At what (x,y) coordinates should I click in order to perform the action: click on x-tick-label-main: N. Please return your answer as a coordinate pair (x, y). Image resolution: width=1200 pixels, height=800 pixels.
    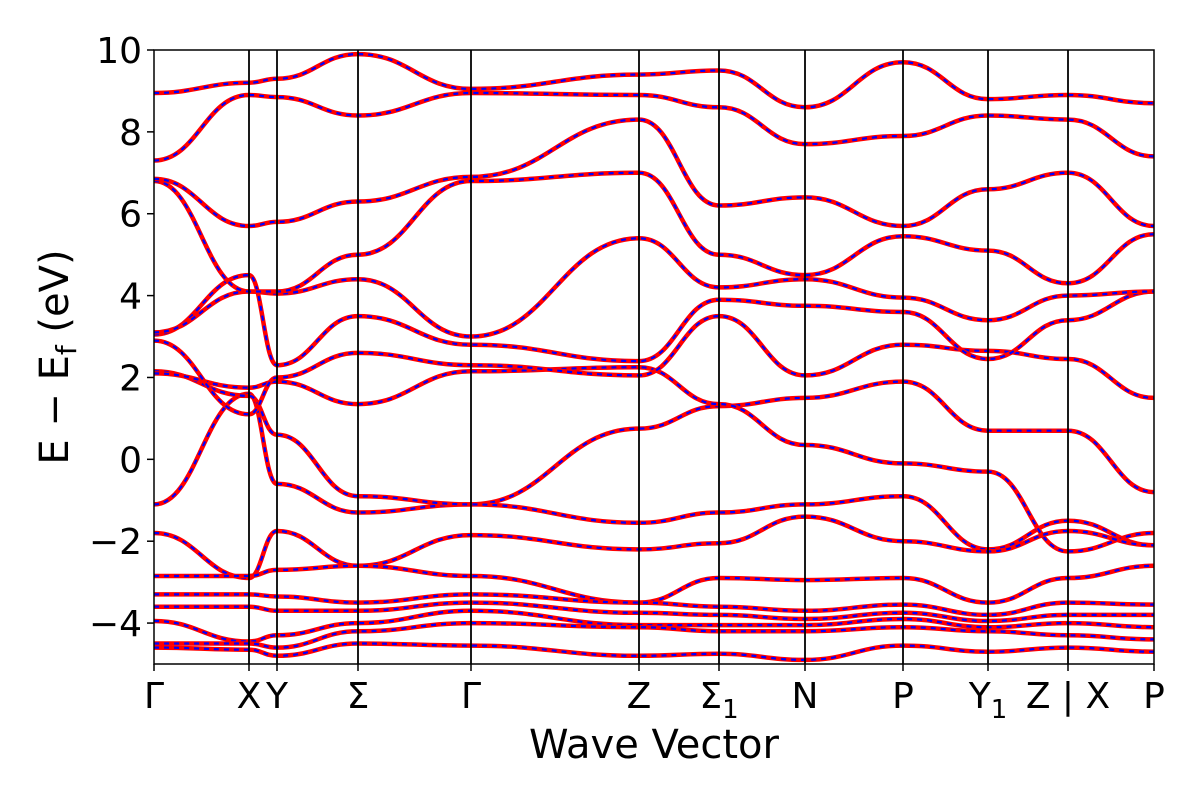
    Looking at the image, I should click on (805, 696).